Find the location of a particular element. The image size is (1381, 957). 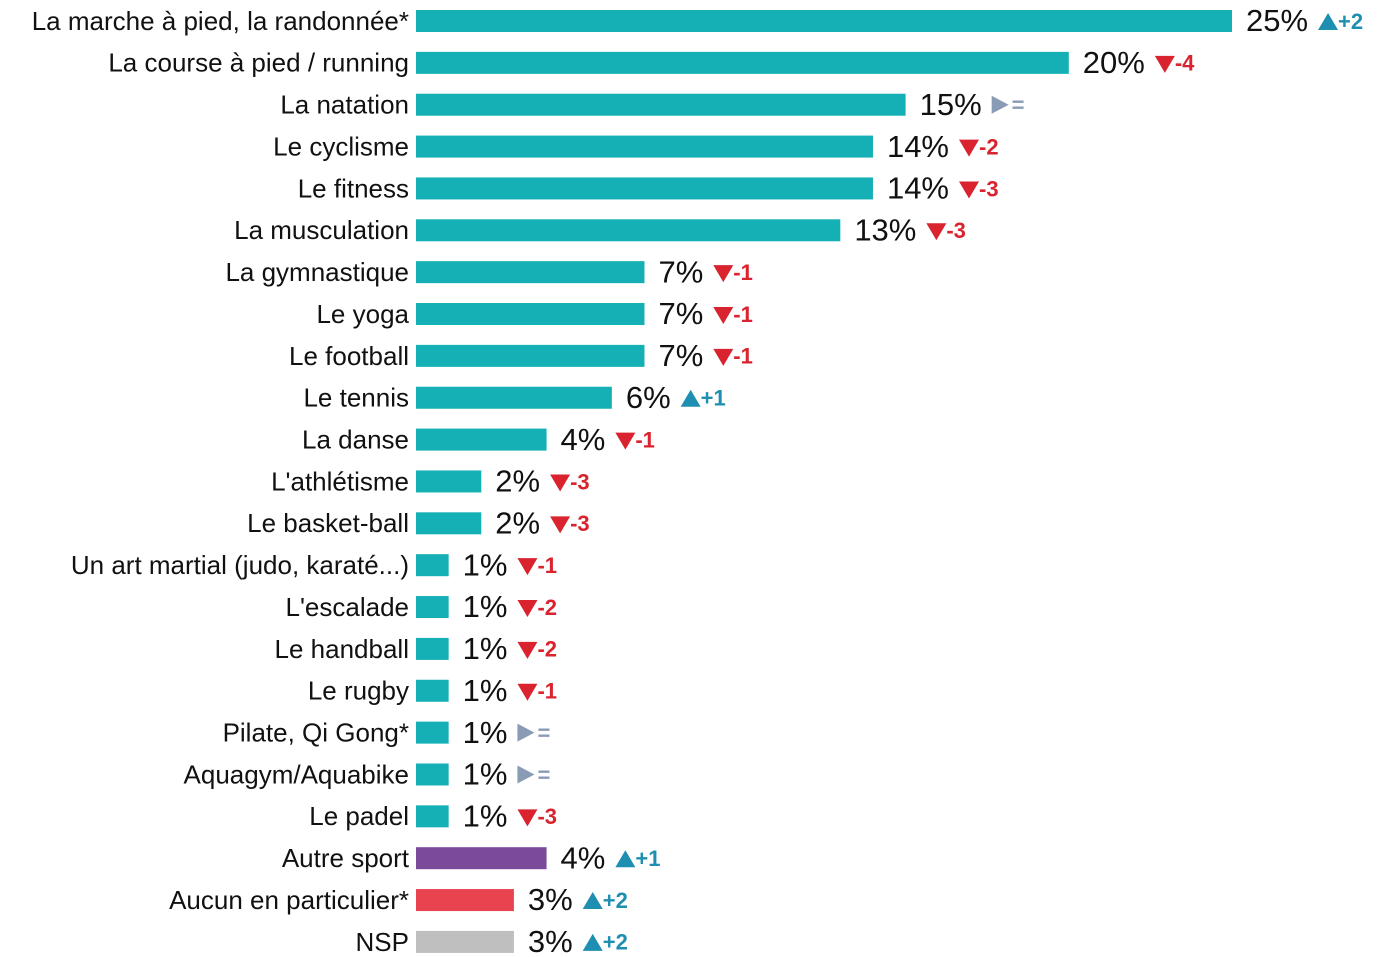

category-label: La musculation is located at coordinates (321, 230).